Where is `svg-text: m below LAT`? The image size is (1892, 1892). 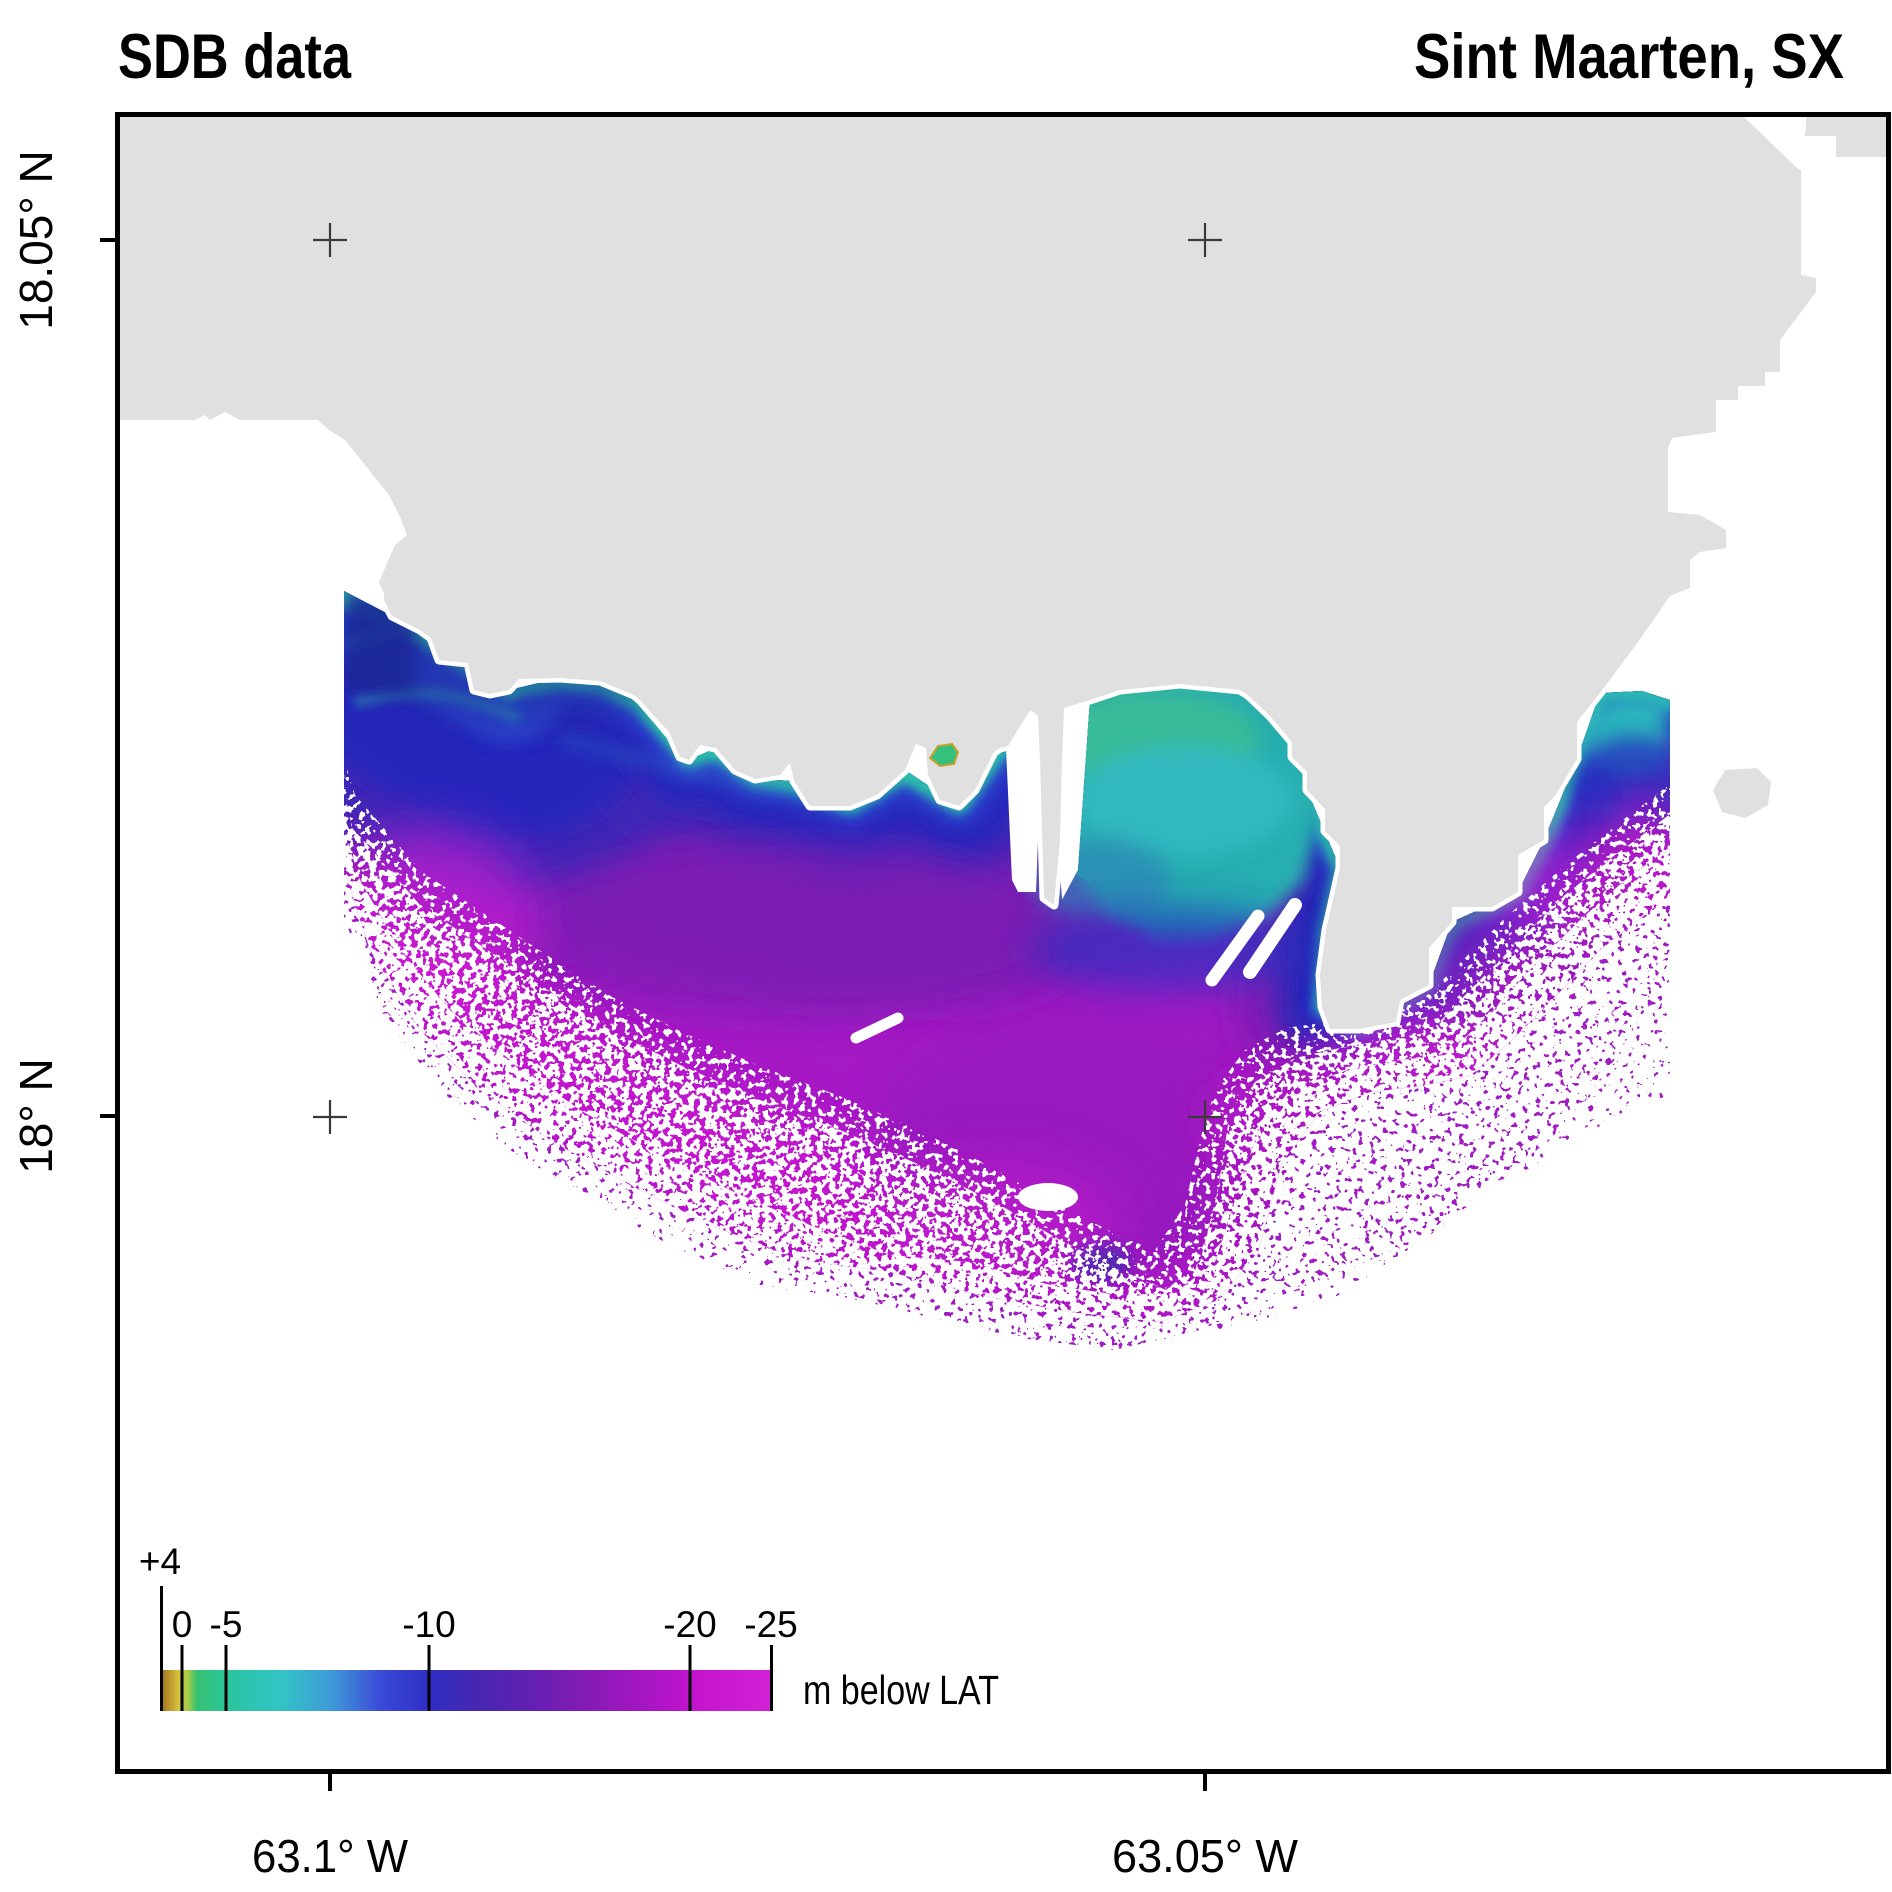
svg-text: m below LAT is located at coordinates (901, 1690).